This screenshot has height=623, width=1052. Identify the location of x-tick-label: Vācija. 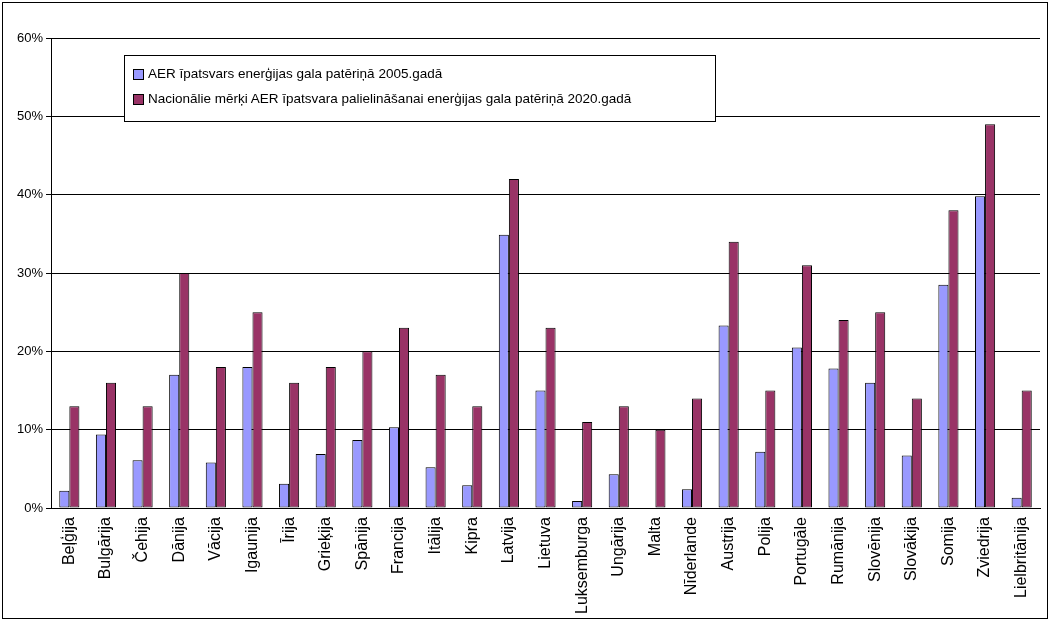
(215, 538).